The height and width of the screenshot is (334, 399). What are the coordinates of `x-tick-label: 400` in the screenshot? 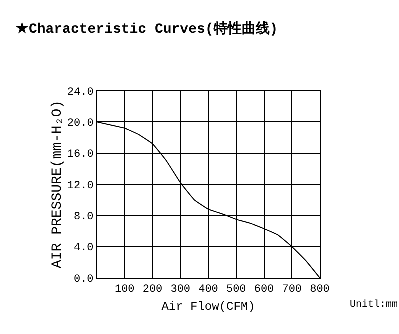 It's located at (208, 290).